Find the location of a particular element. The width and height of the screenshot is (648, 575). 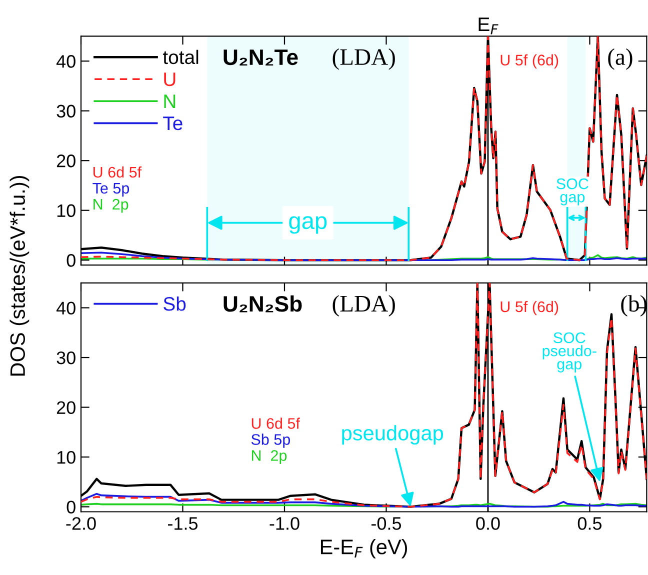

band-label: SOC gap is located at coordinates (572, 192).